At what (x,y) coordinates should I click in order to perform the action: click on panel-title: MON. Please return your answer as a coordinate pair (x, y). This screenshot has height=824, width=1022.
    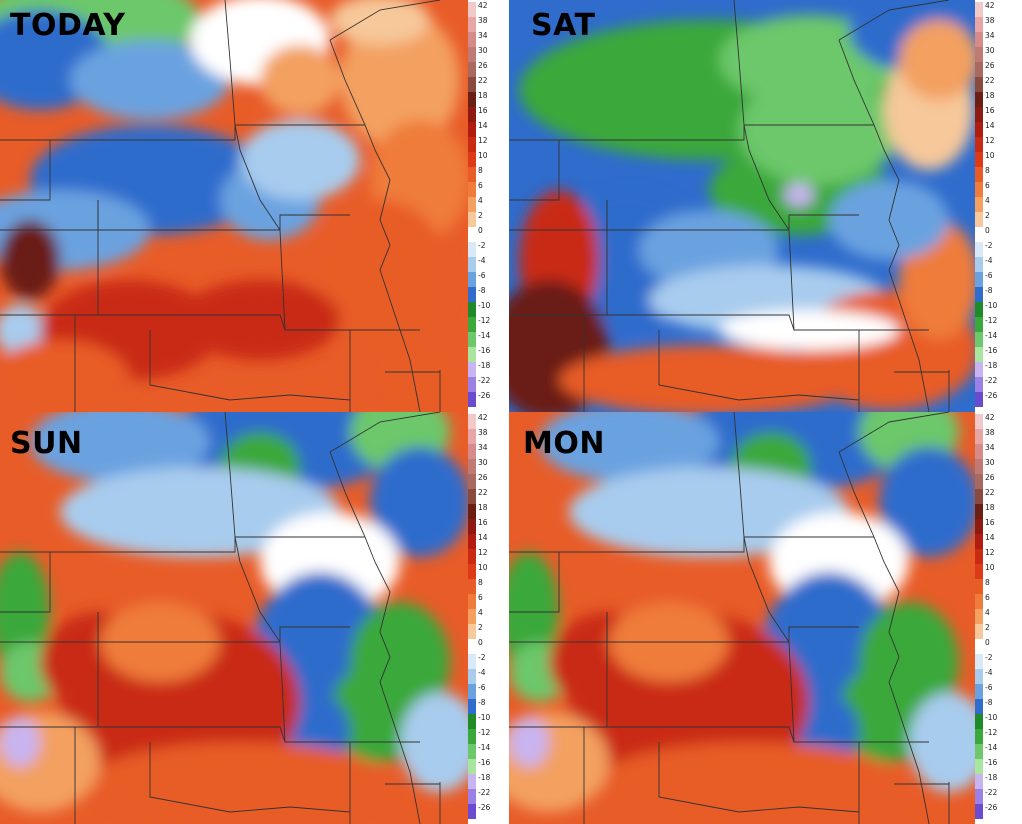
    Looking at the image, I should click on (564, 443).